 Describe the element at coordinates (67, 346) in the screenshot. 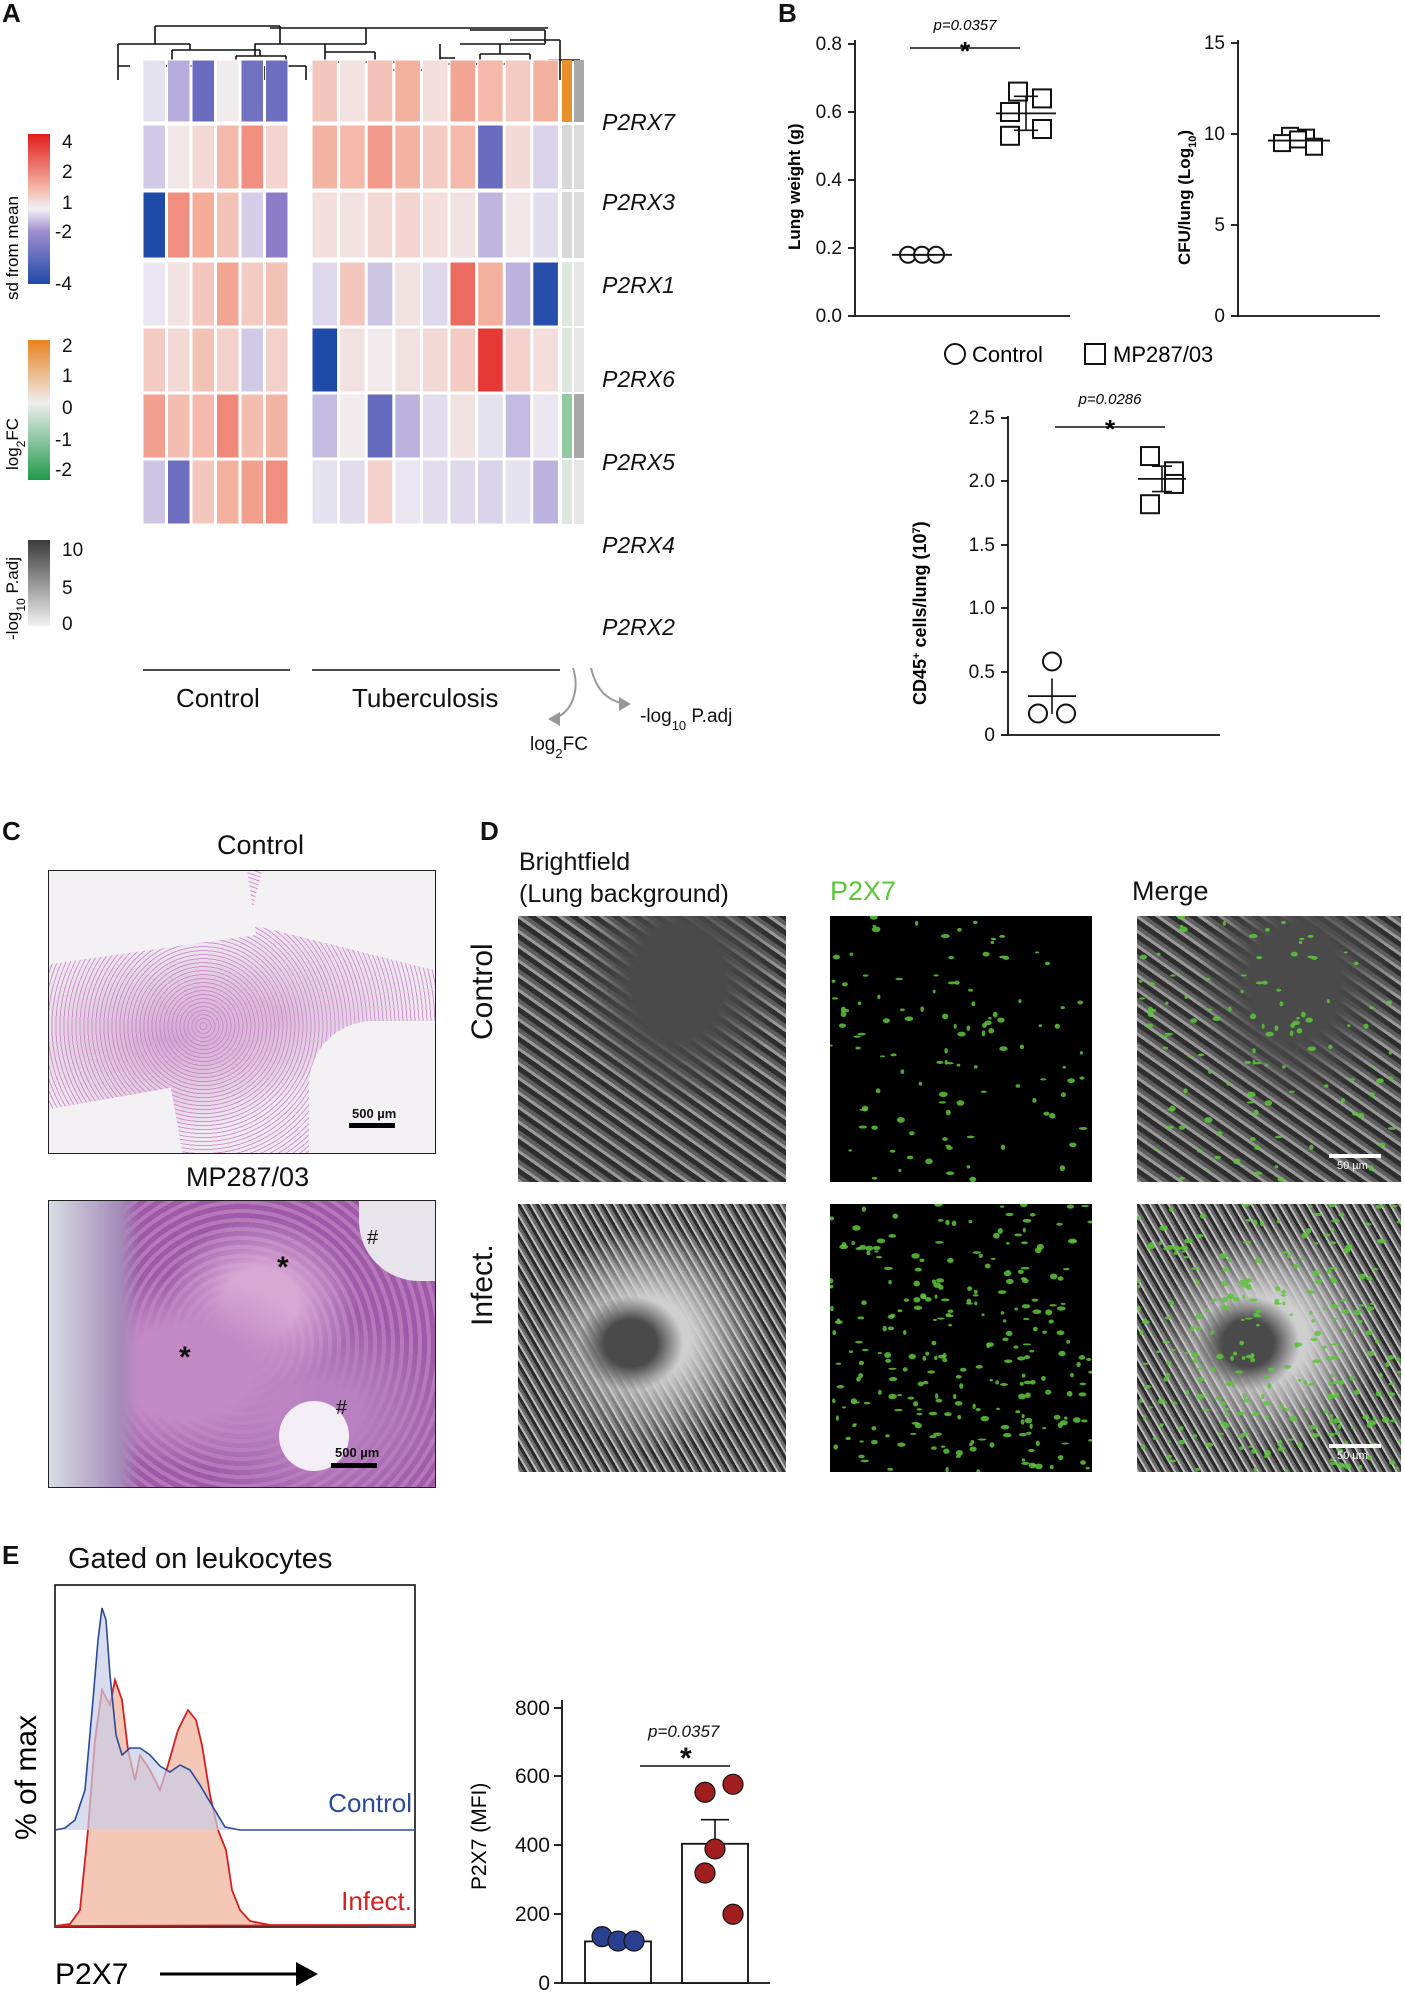

I see `fc-tick: 2` at that location.